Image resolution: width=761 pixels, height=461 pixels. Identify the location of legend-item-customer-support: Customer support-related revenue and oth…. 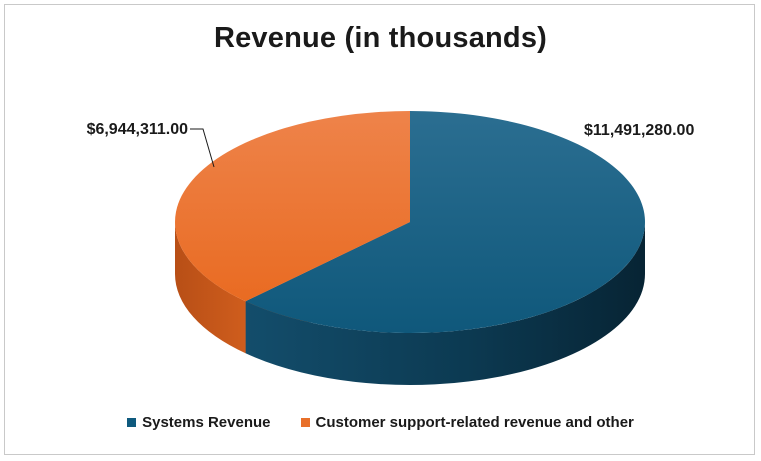
(467, 422).